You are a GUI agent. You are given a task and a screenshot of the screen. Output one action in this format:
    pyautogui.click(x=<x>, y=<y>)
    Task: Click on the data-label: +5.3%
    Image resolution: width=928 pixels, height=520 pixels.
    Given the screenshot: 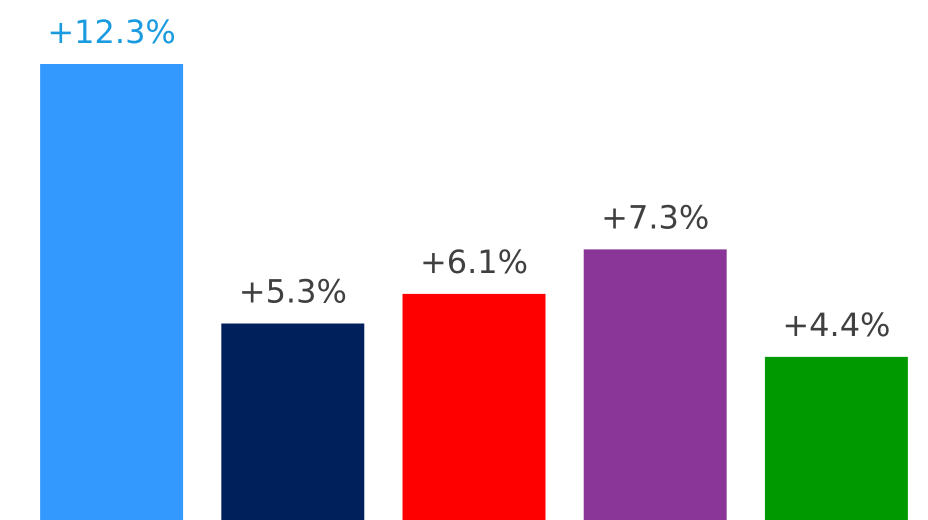 What is the action you would take?
    pyautogui.click(x=292, y=291)
    